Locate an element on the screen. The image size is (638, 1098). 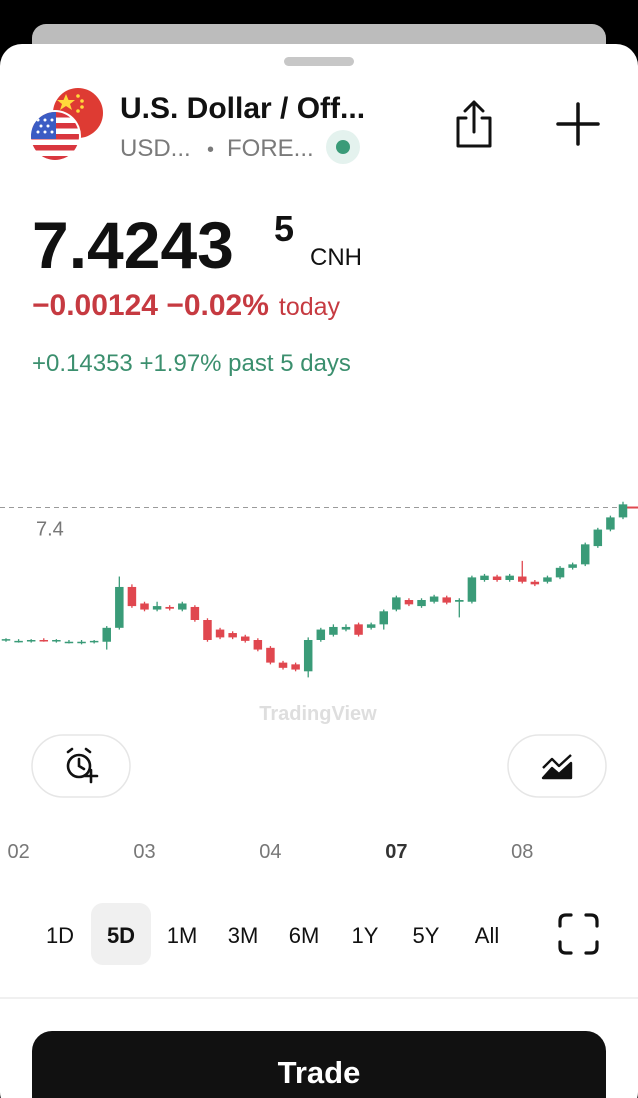
trade-label: Trade is located at coordinates (319, 1072).